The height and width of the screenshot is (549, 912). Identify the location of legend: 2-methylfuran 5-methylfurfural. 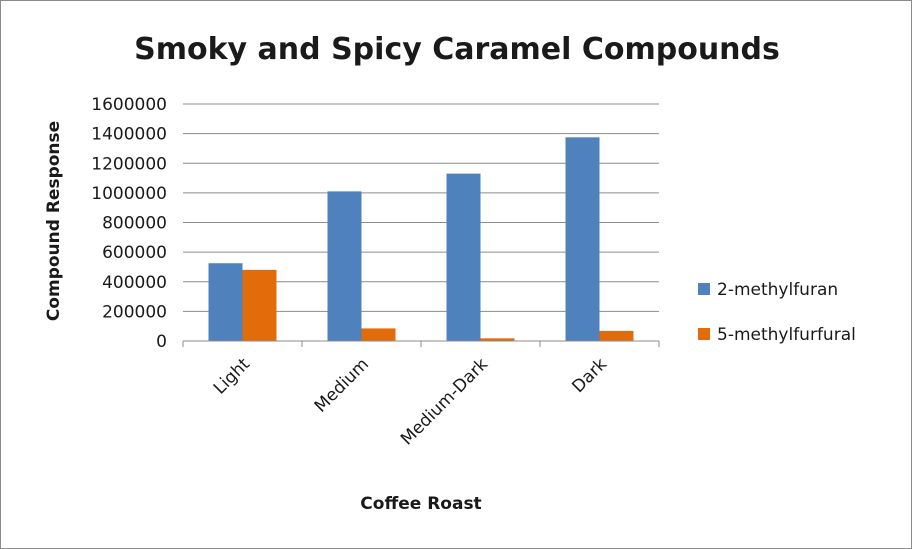
(777, 312).